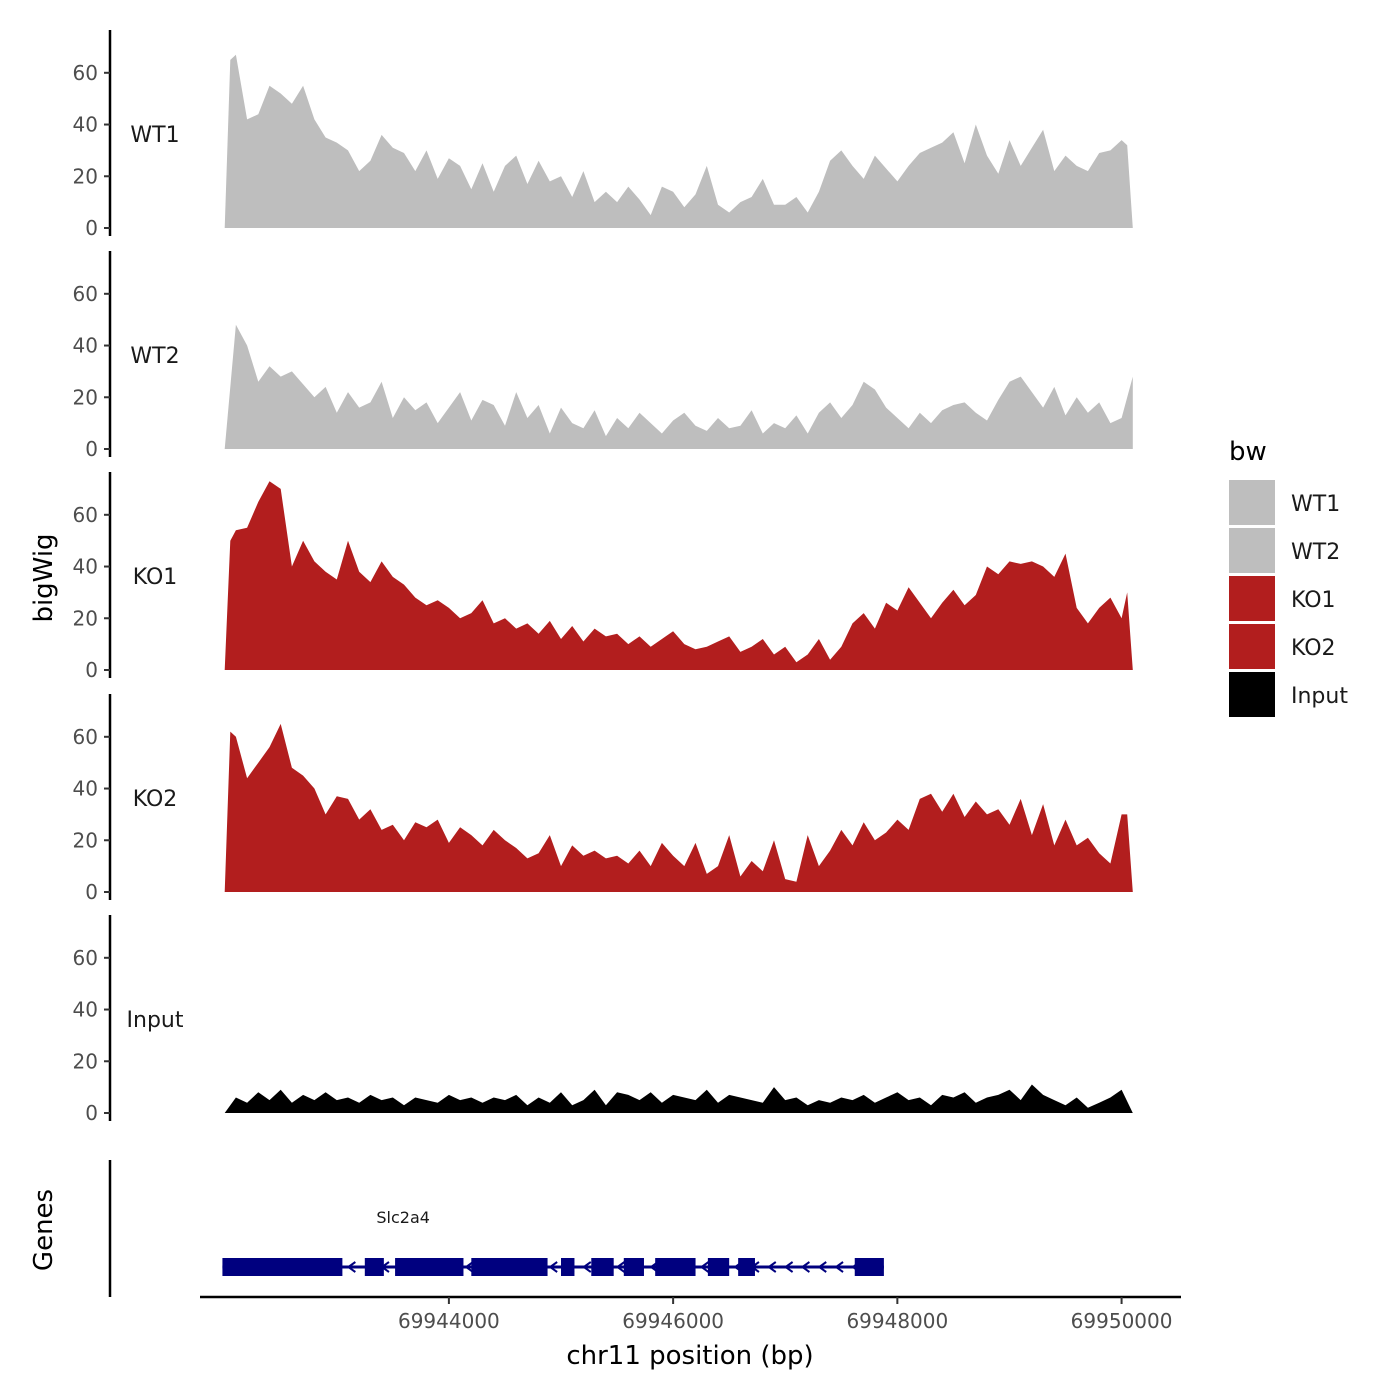 The width and height of the screenshot is (1400, 1400). I want to click on y-axis-title: bigWig, so click(44, 577).